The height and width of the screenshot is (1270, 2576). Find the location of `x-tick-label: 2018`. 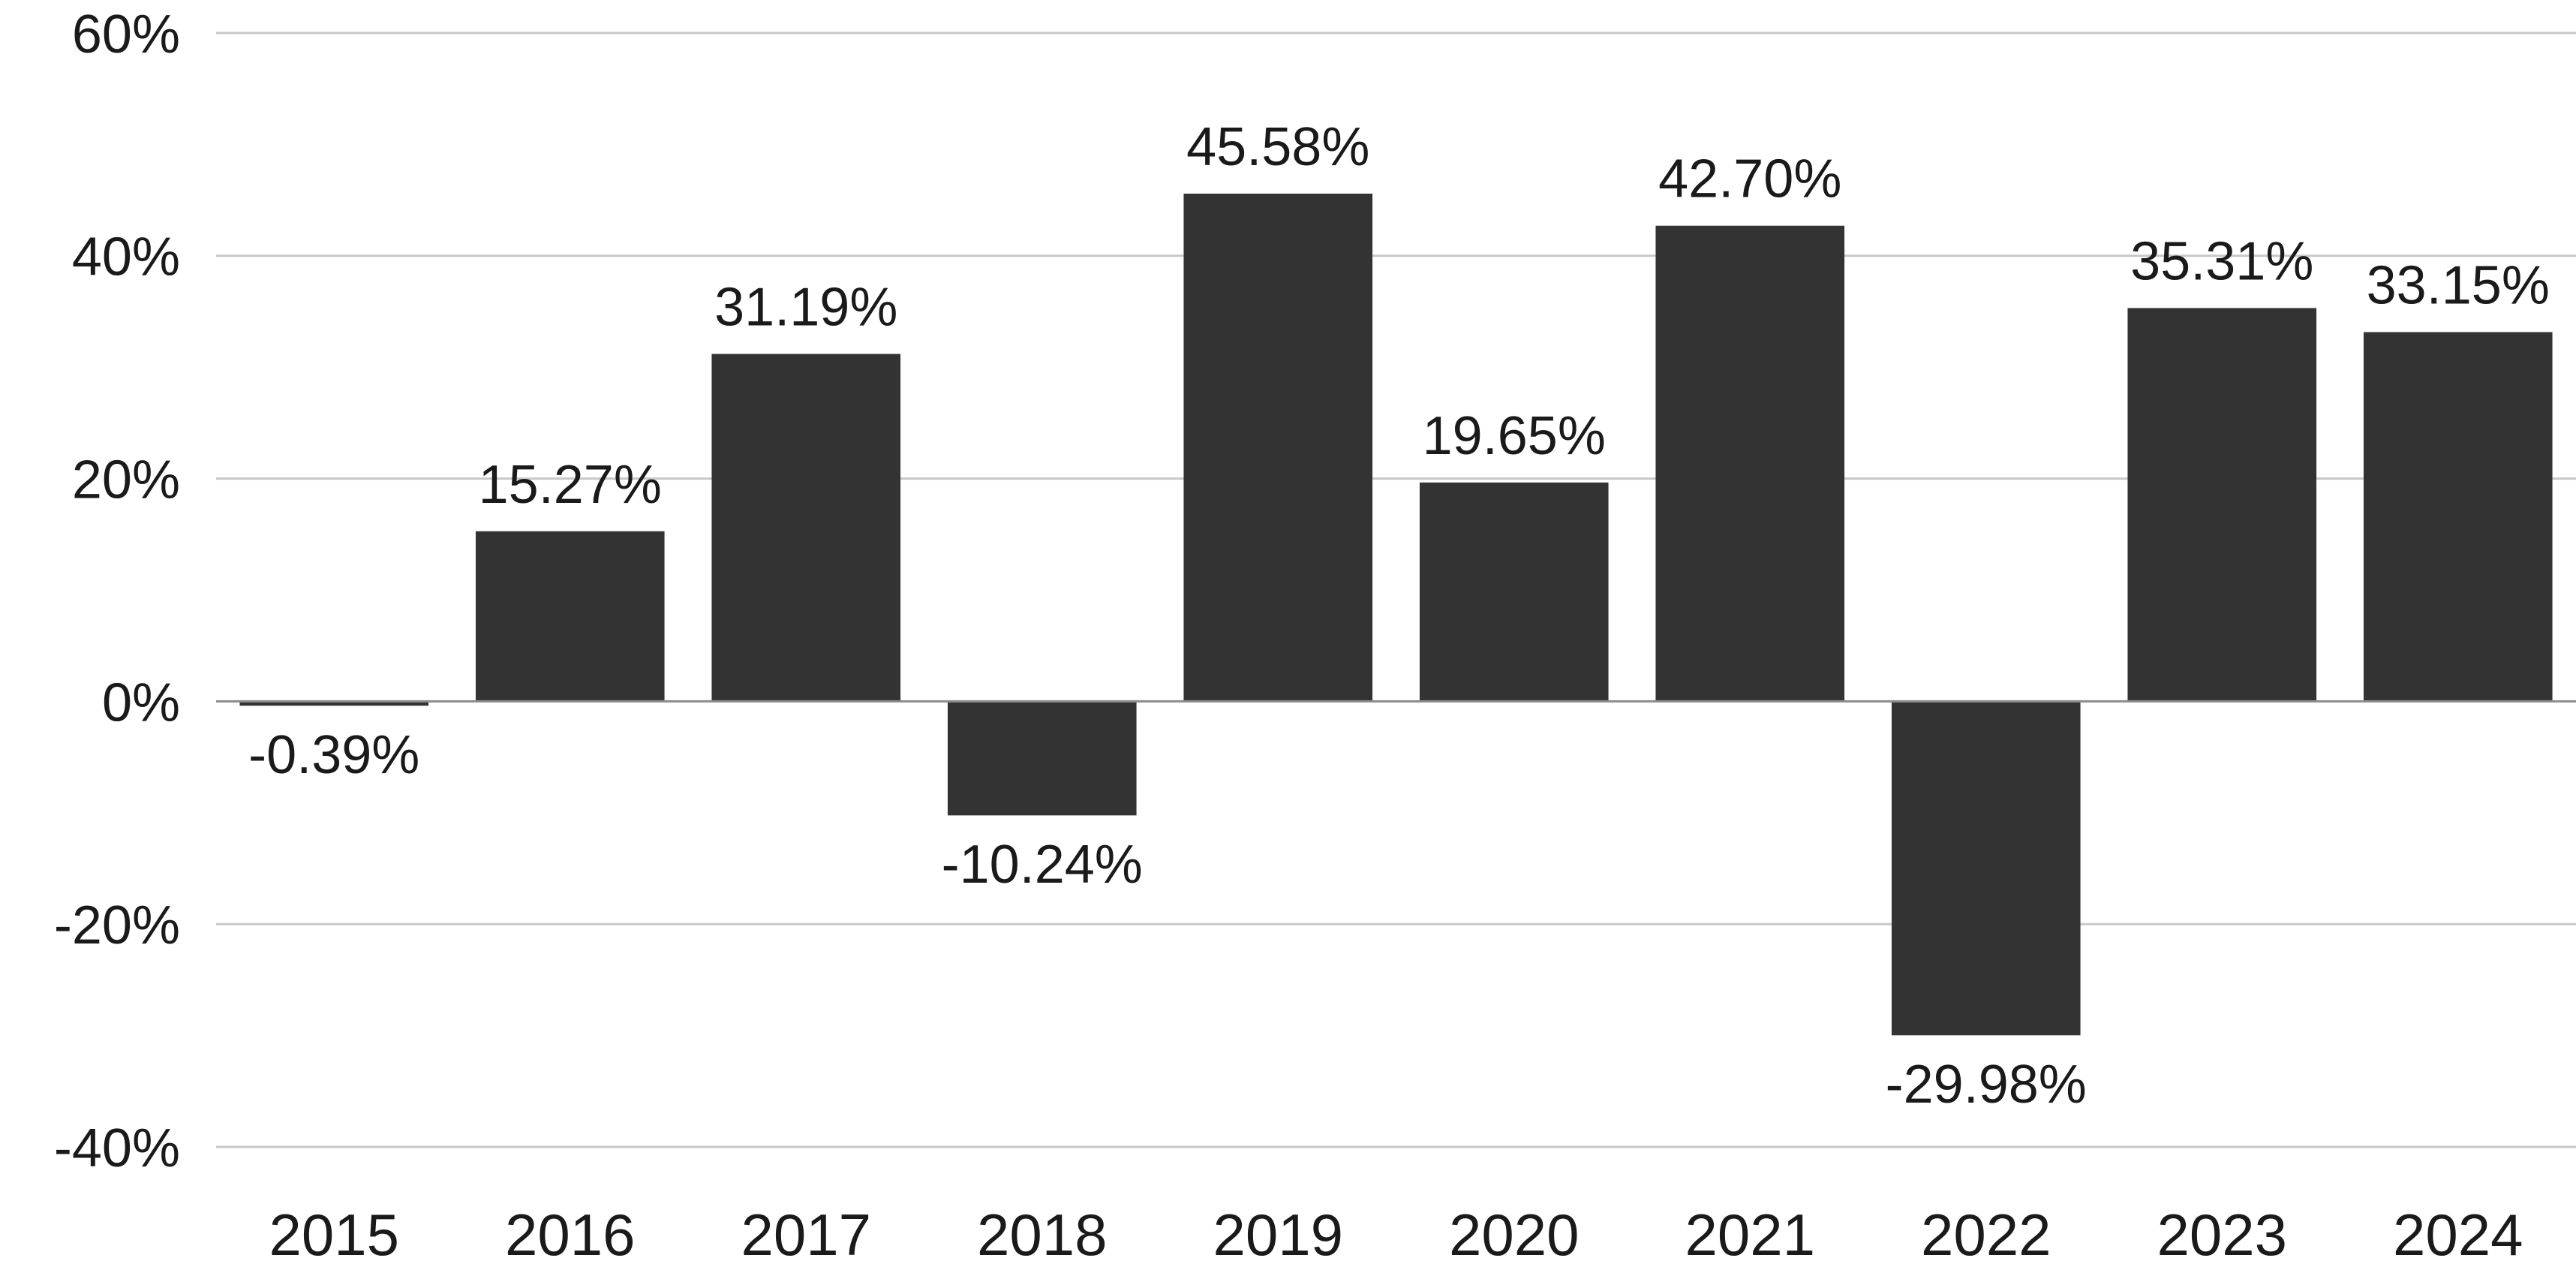

x-tick-label: 2018 is located at coordinates (1042, 1235).